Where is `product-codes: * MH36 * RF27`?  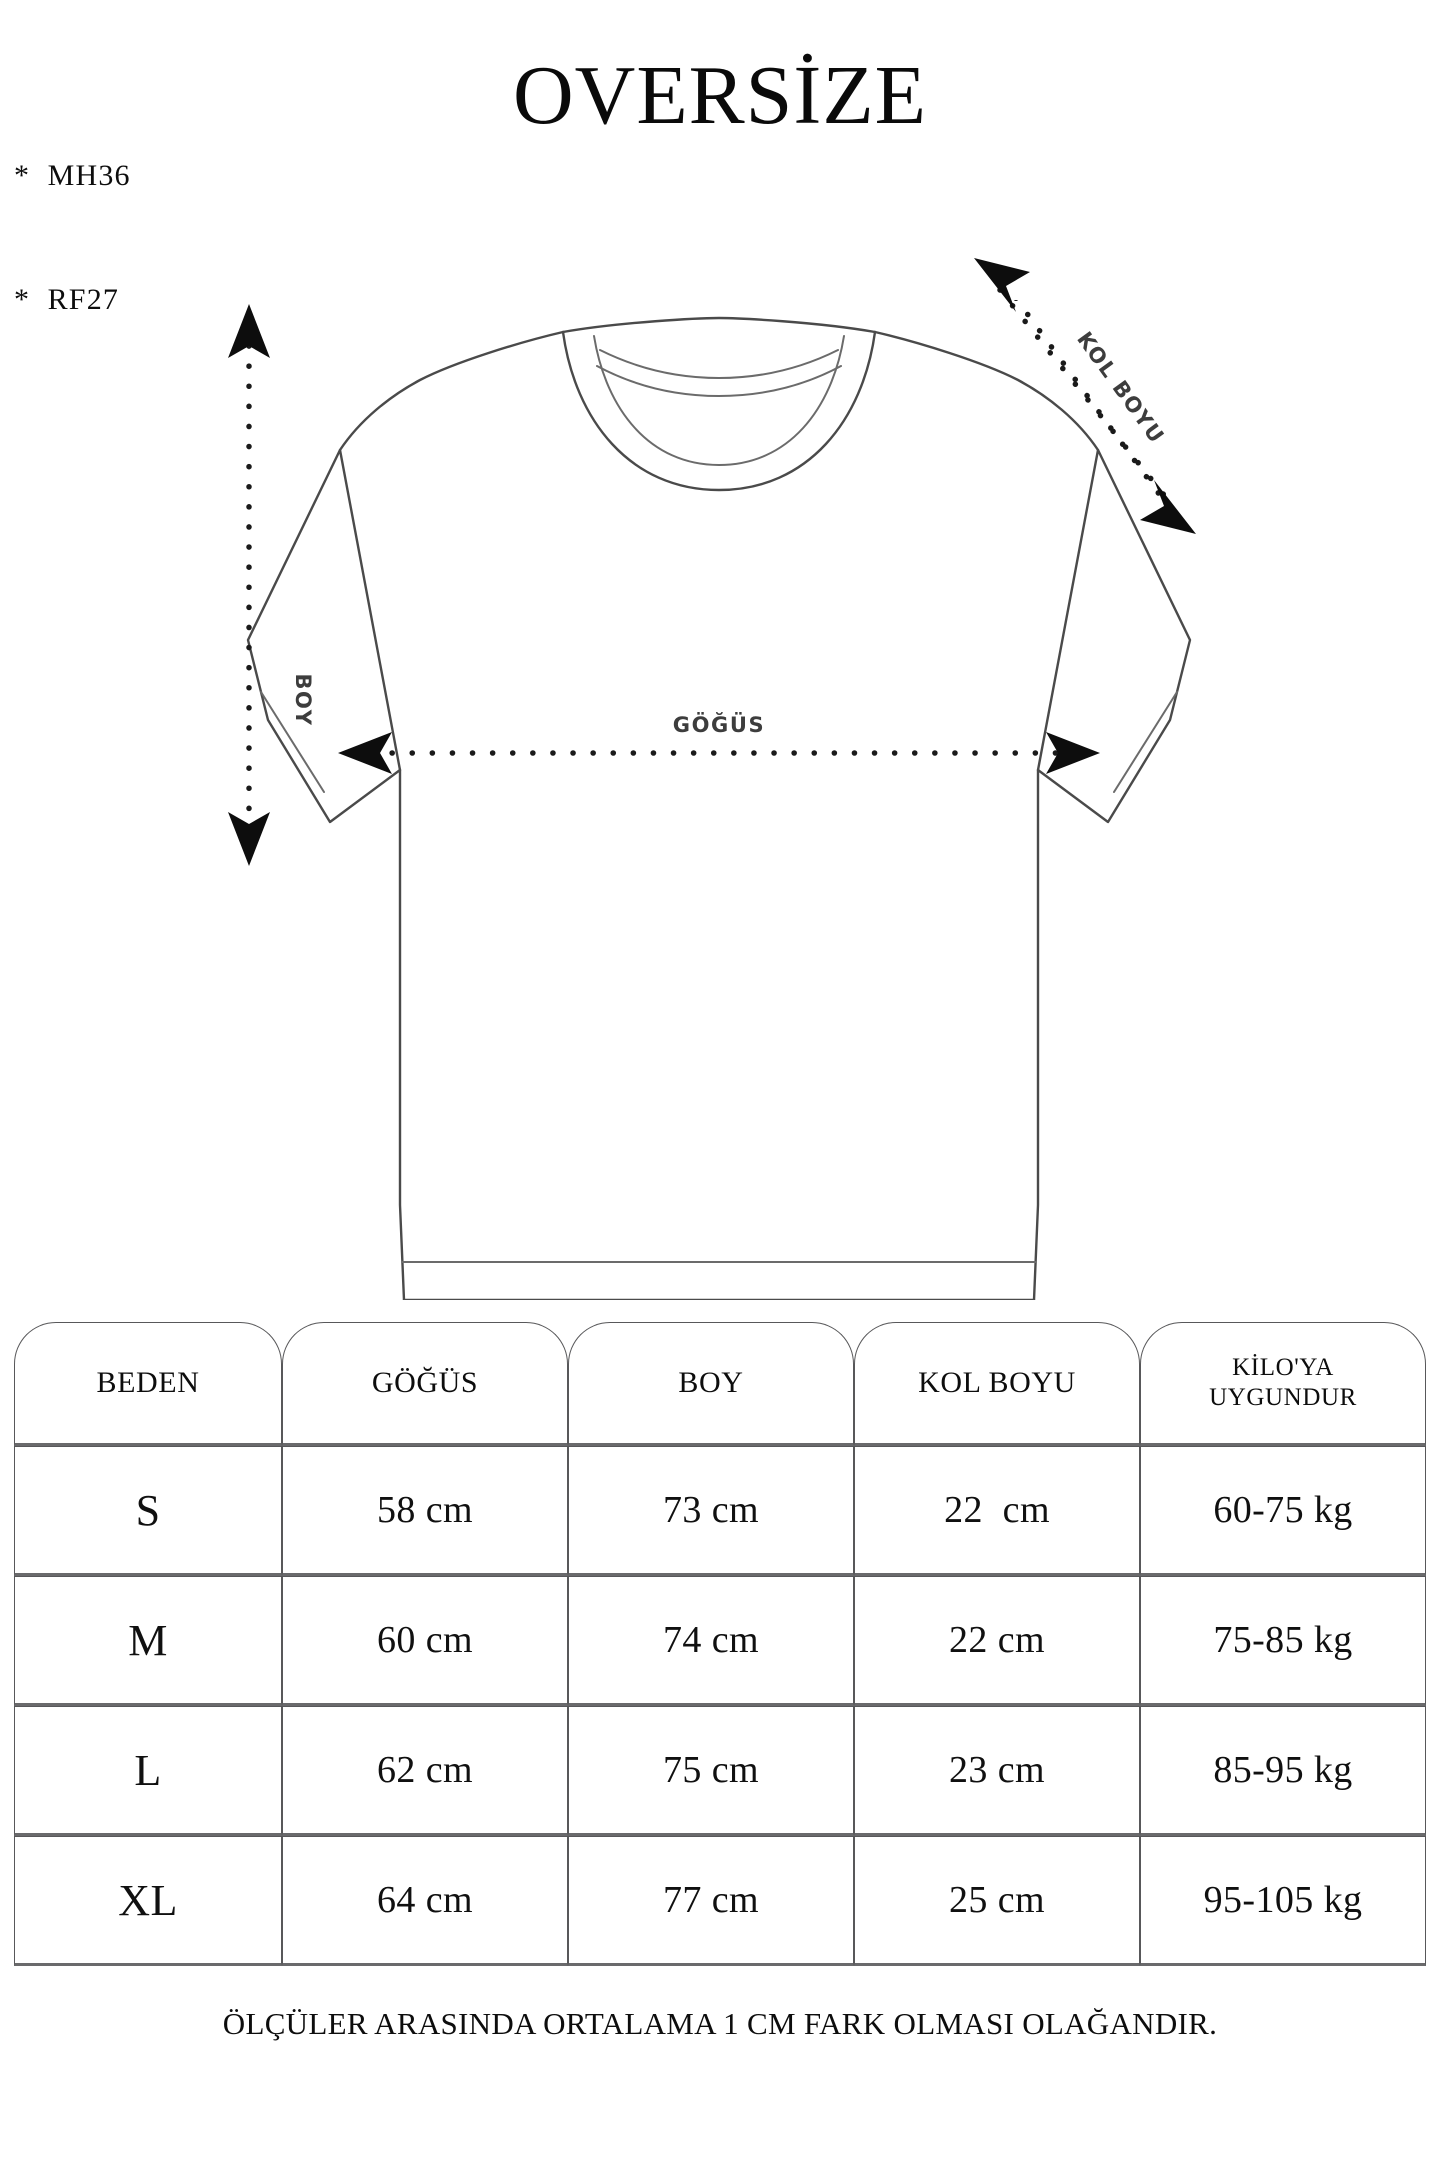
product-codes: * MH36 * RF27 is located at coordinates (72, 217).